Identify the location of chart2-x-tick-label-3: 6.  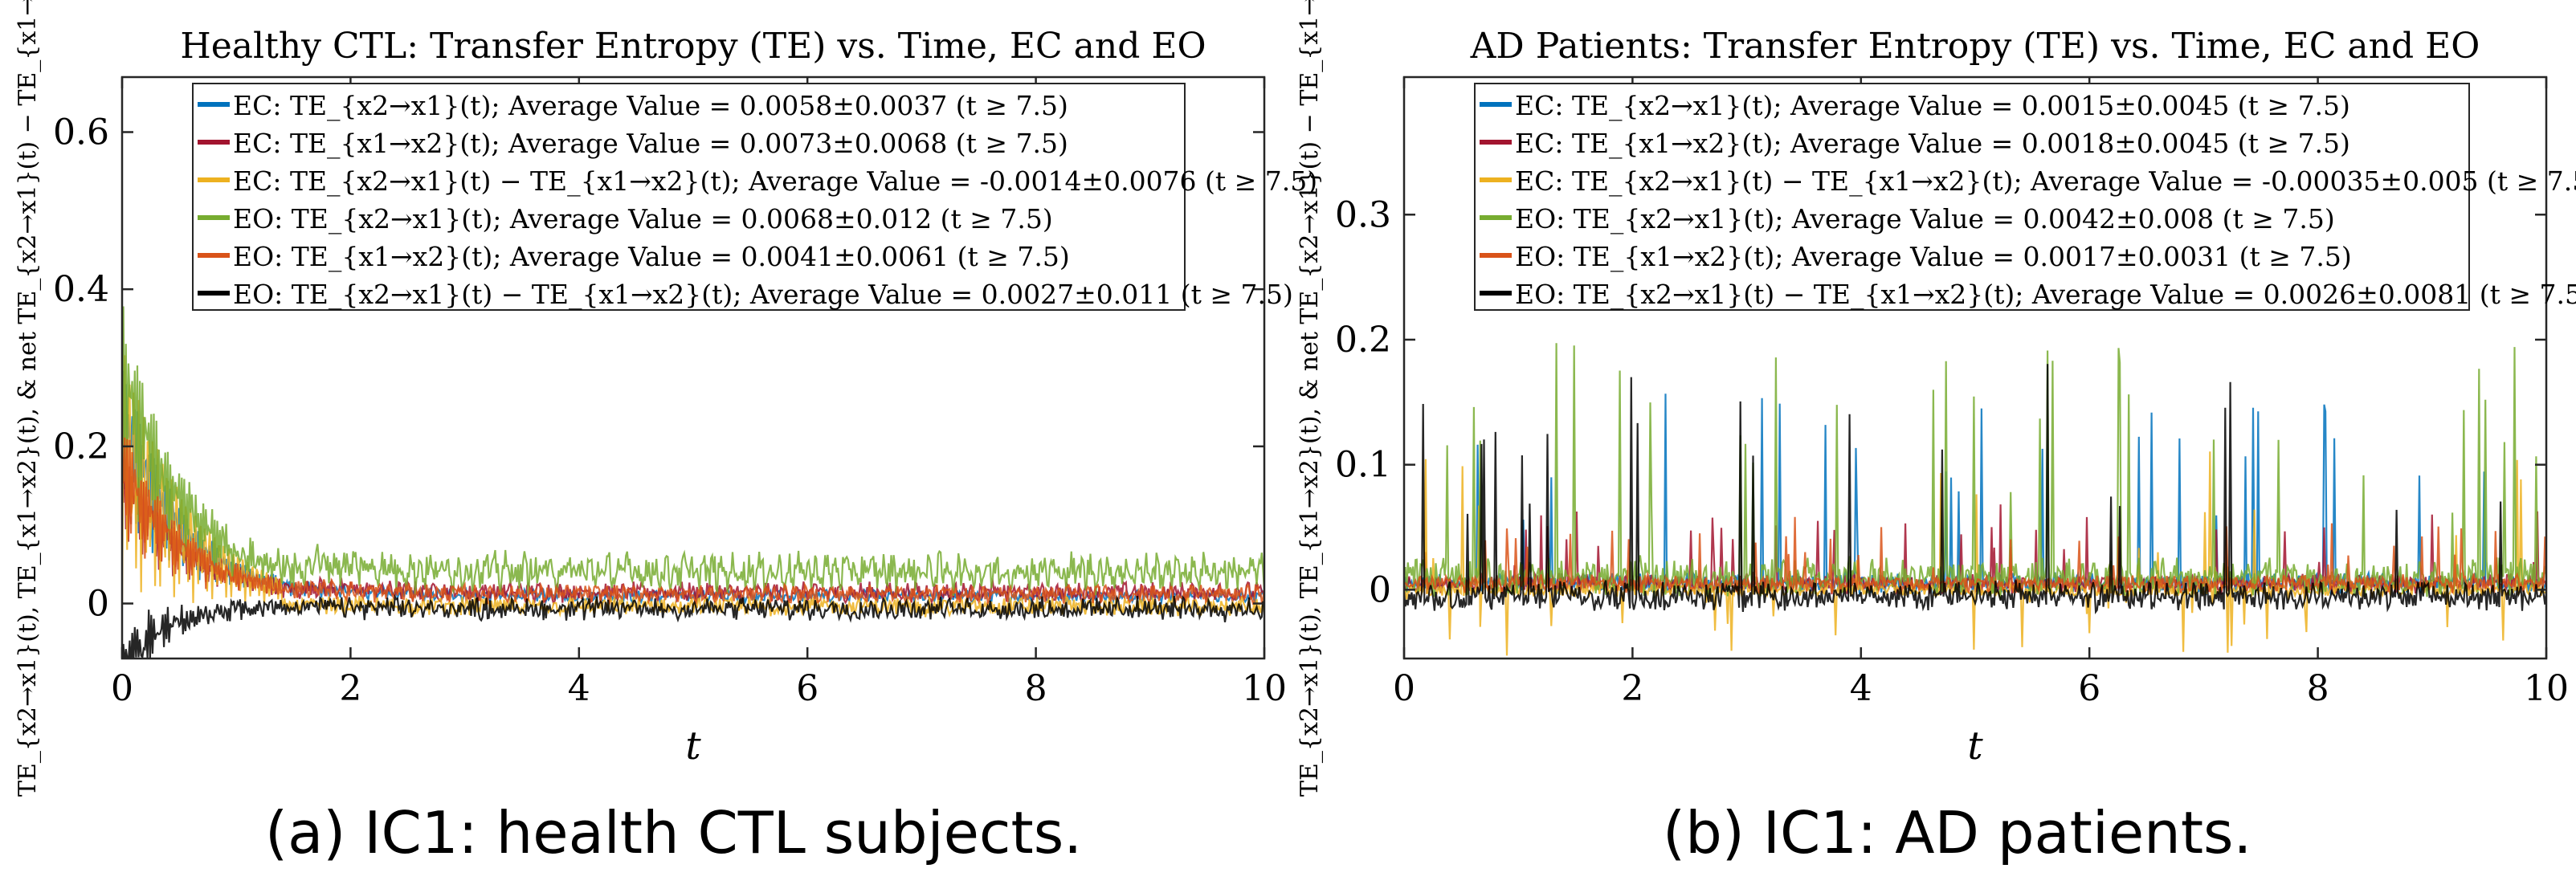
(2089, 688).